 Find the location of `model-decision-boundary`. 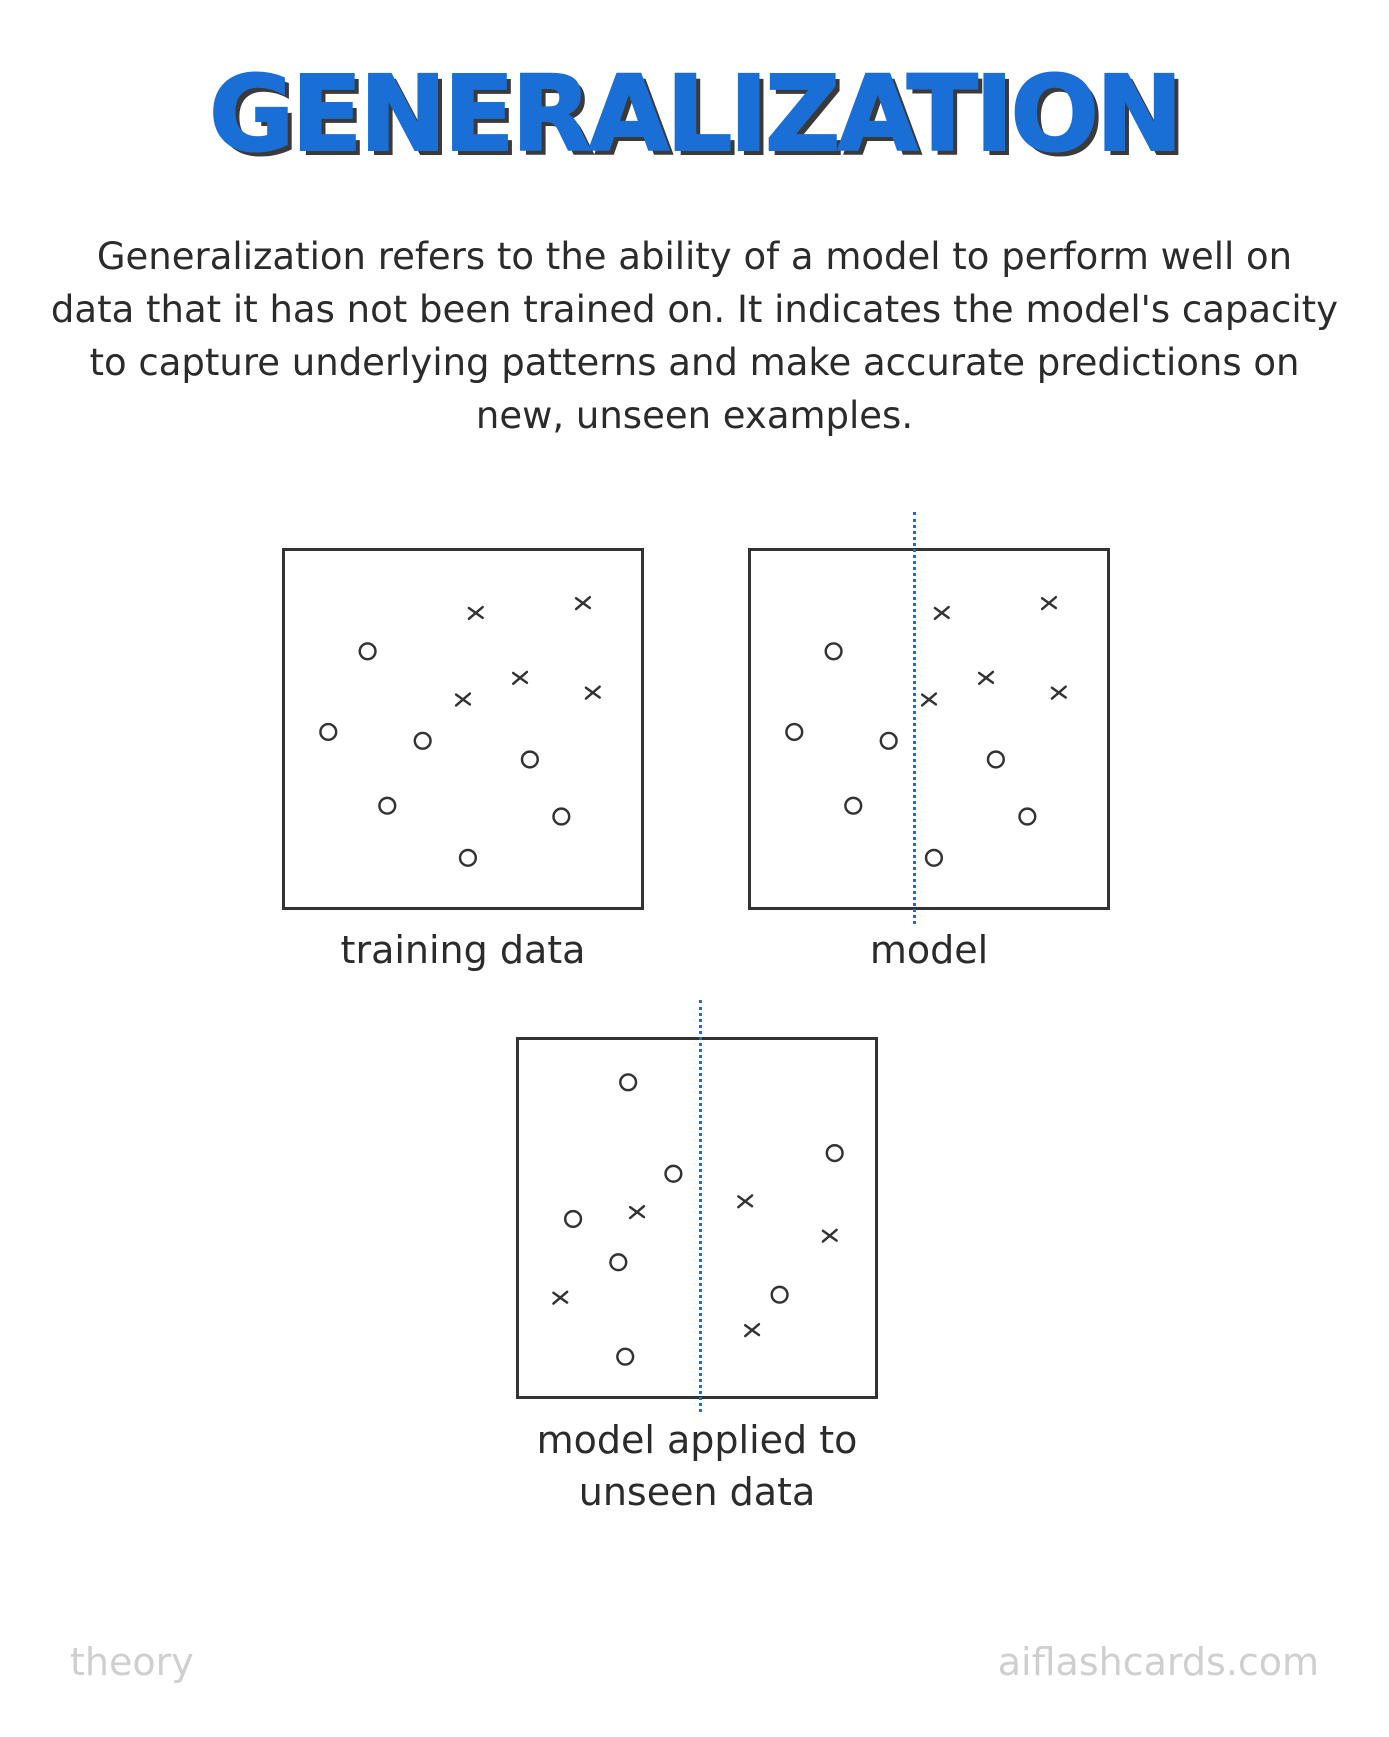

model-decision-boundary is located at coordinates (914, 718).